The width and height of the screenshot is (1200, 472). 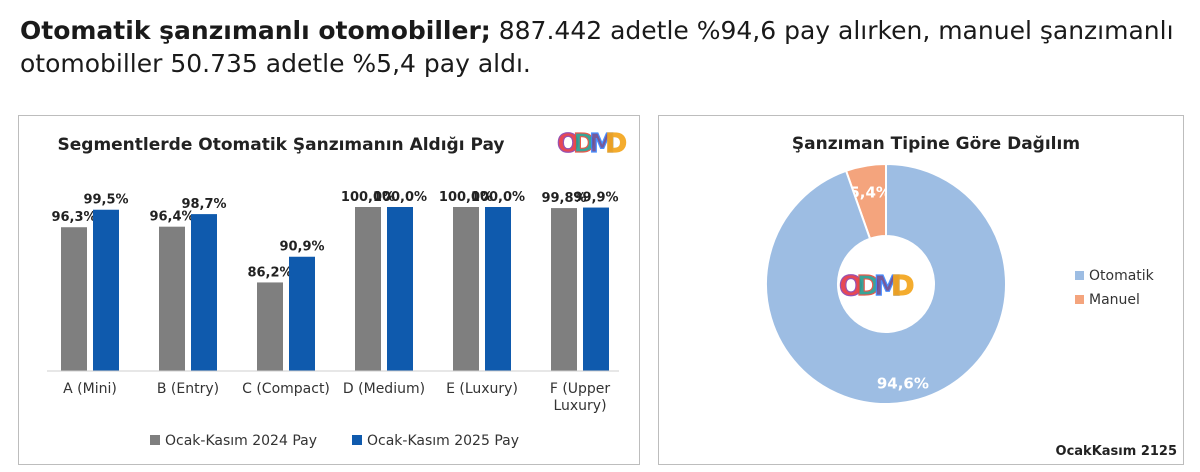 I want to click on headline-bold: Otomatik şanzımanlı otomobiller;, so click(x=255, y=30).